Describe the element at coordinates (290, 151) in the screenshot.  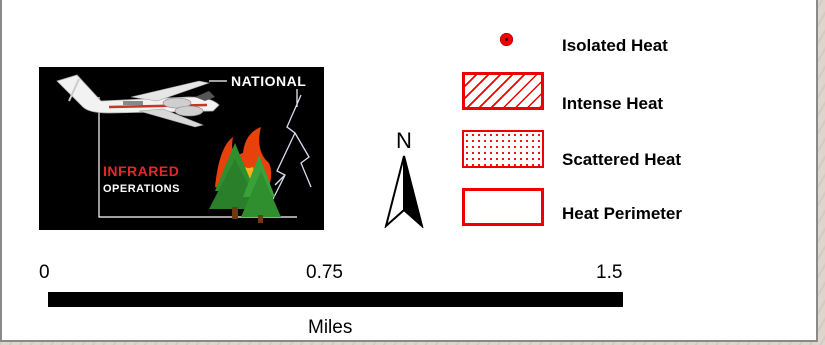
I see `lightning-icon` at that location.